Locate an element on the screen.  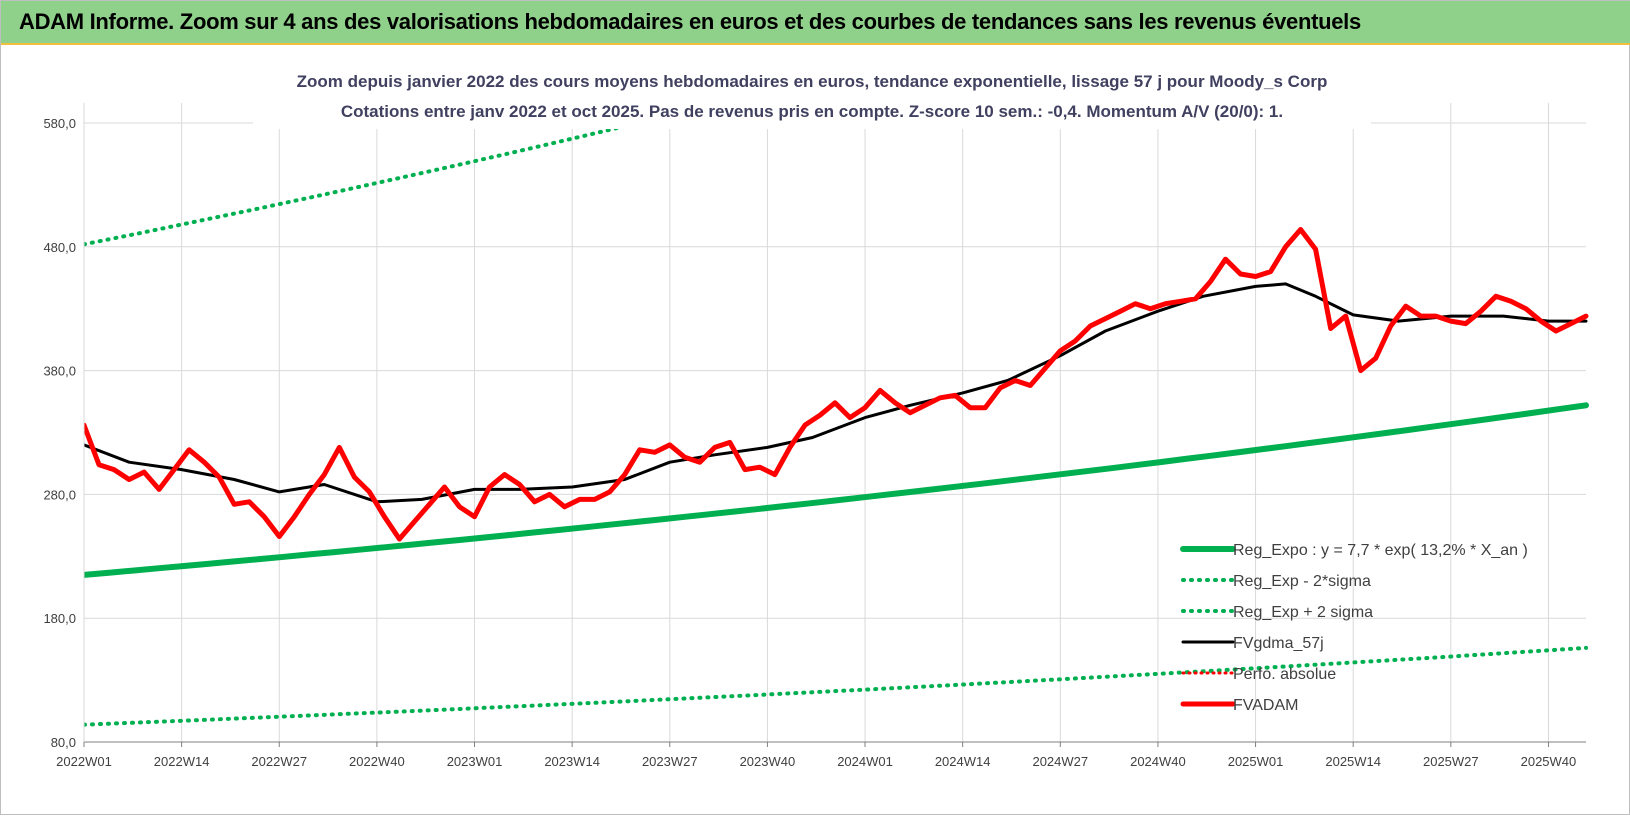
legend-label: Perfo. absolue is located at coordinates (1284, 674).